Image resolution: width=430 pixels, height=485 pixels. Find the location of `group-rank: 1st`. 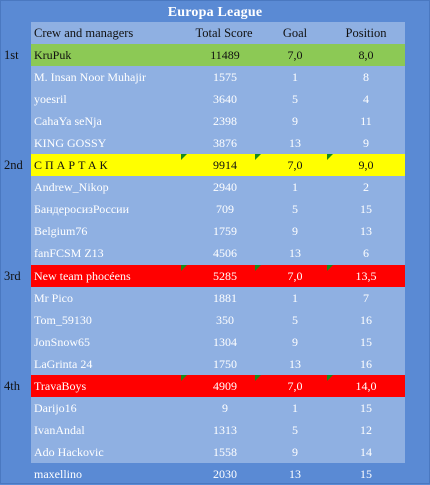

group-rank: 1st is located at coordinates (11, 55).